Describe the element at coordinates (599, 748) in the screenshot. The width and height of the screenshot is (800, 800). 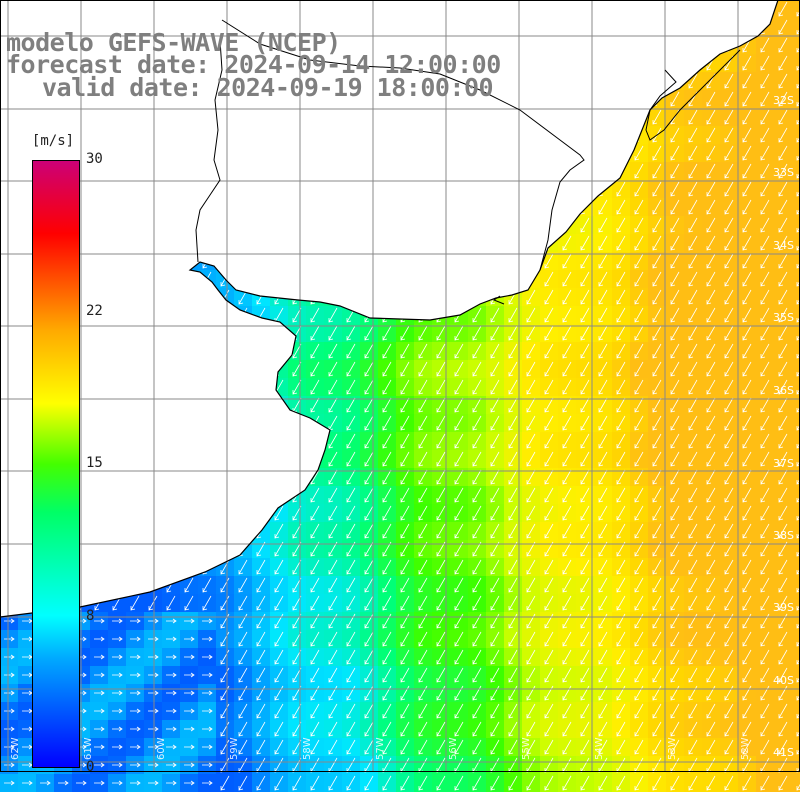
I see `lon-label: 54W` at that location.